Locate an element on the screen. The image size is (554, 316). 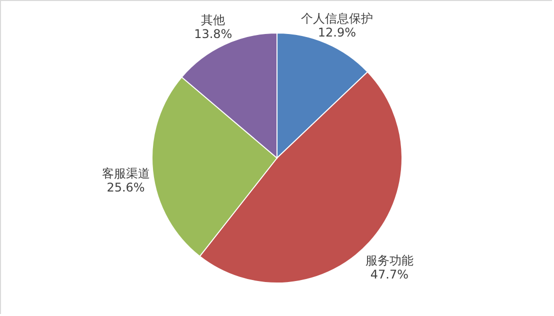
slice-label: 其他 is located at coordinates (213, 20).